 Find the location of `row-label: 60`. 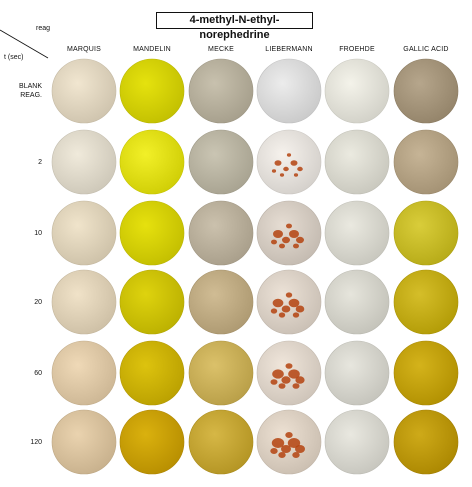

row-label: 60 is located at coordinates (38, 373).